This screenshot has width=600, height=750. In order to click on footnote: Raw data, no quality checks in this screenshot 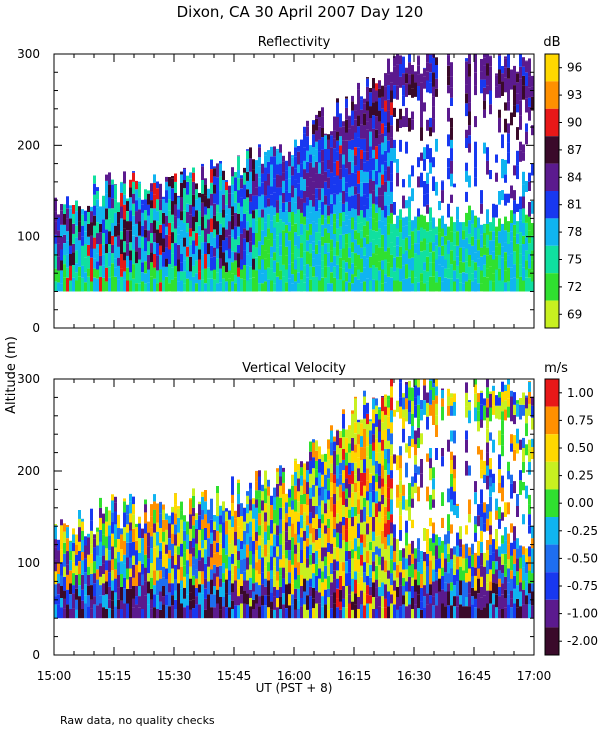, I will do `click(137, 720)`.